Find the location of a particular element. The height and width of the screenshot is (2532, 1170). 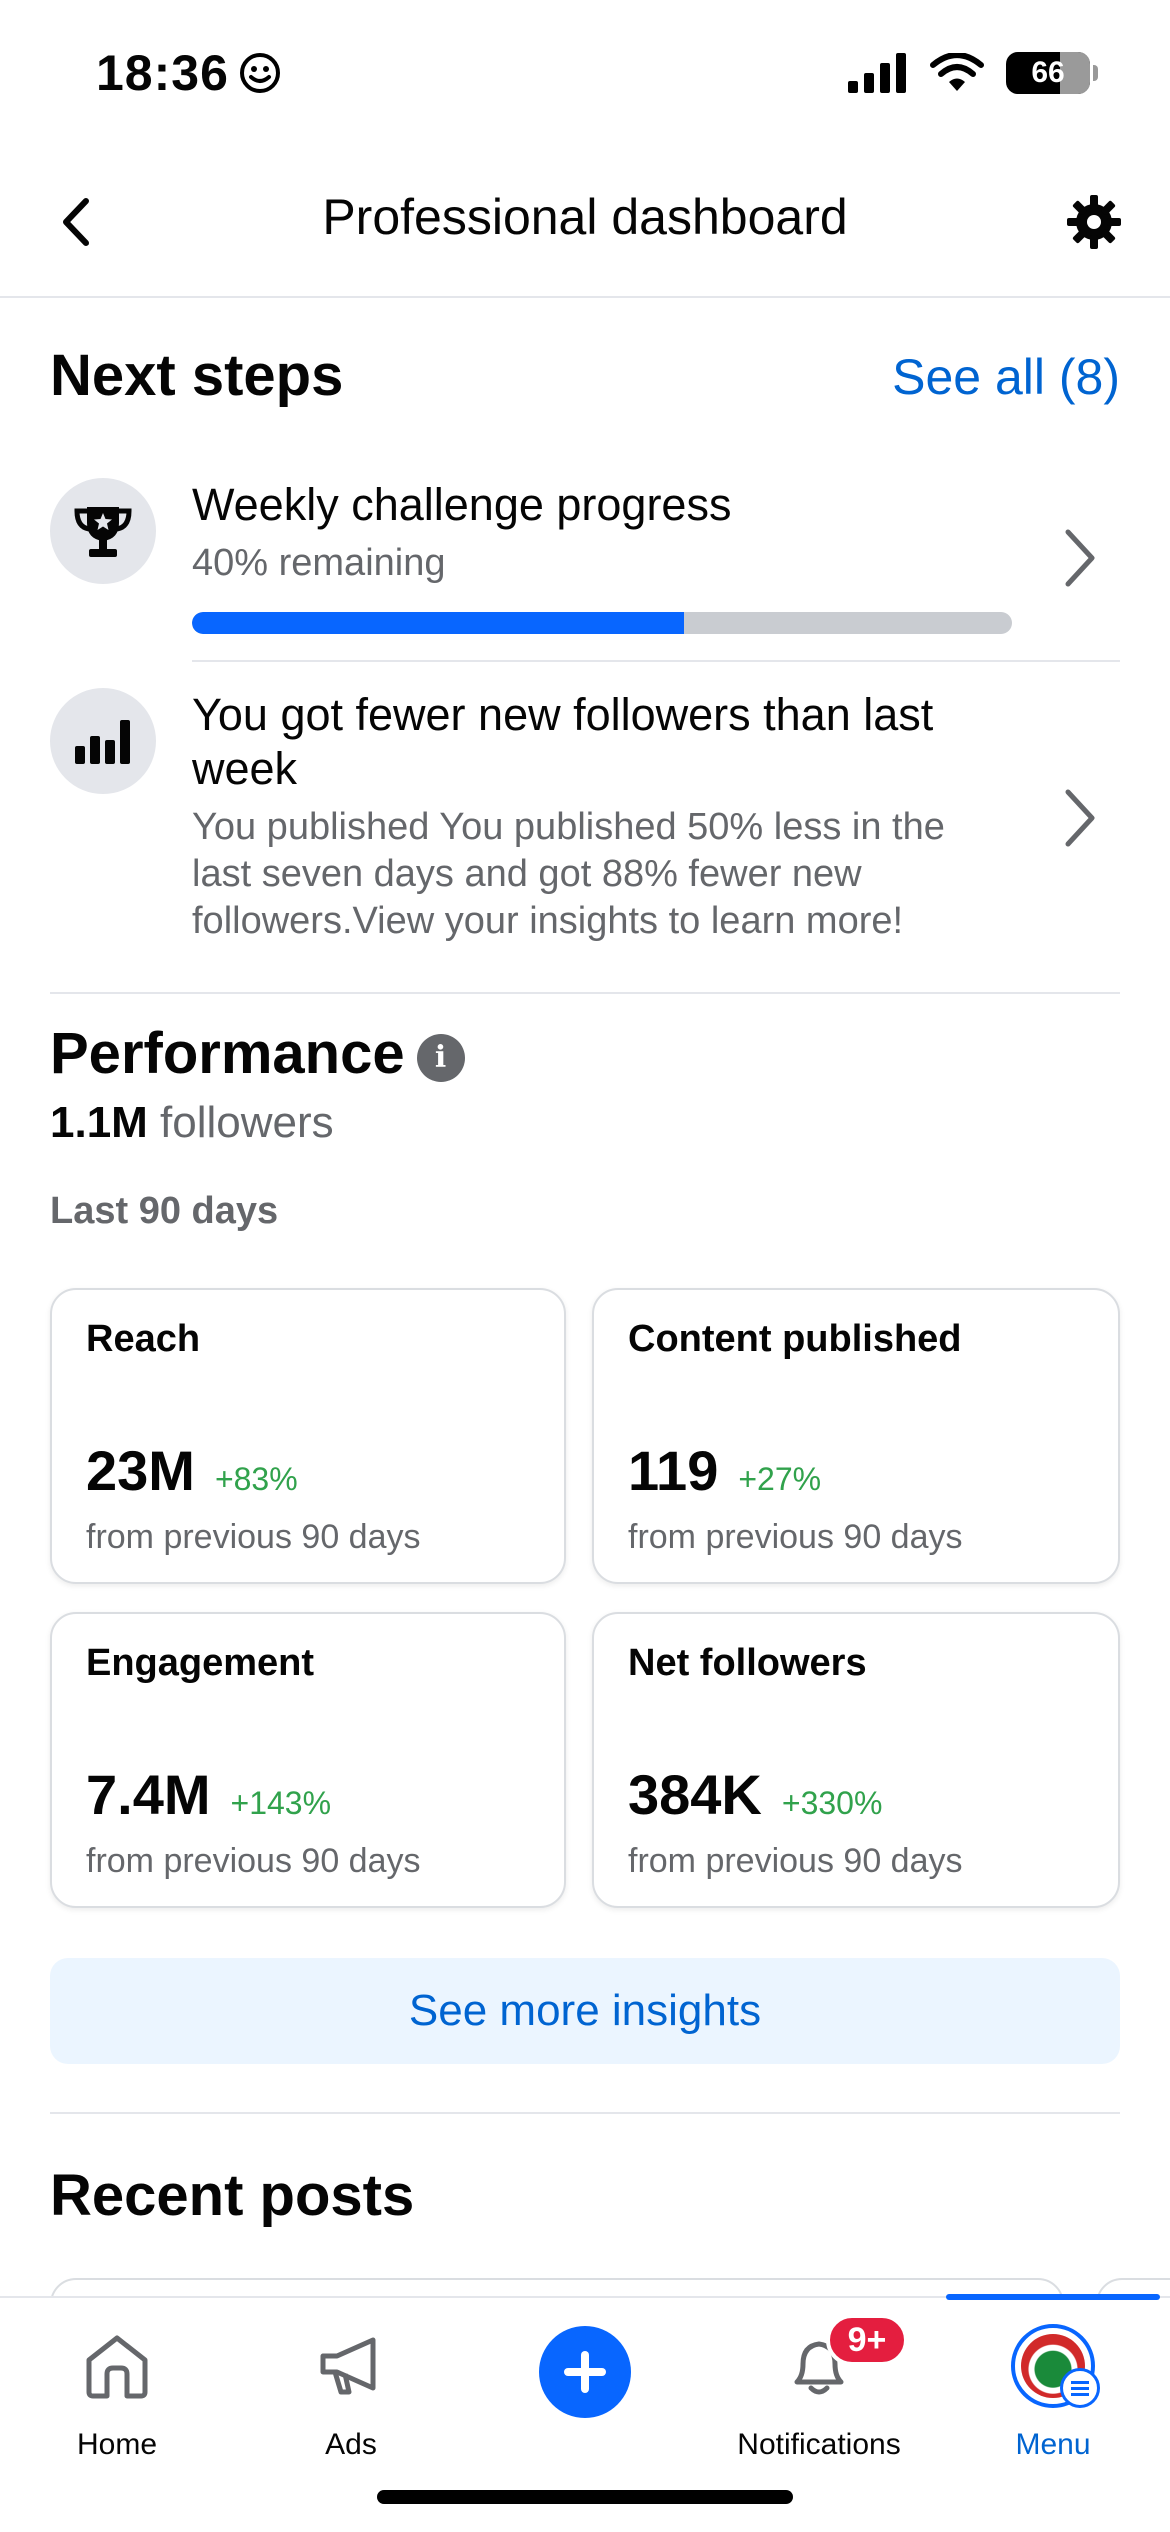

metric-delta: +330% is located at coordinates (832, 1803).